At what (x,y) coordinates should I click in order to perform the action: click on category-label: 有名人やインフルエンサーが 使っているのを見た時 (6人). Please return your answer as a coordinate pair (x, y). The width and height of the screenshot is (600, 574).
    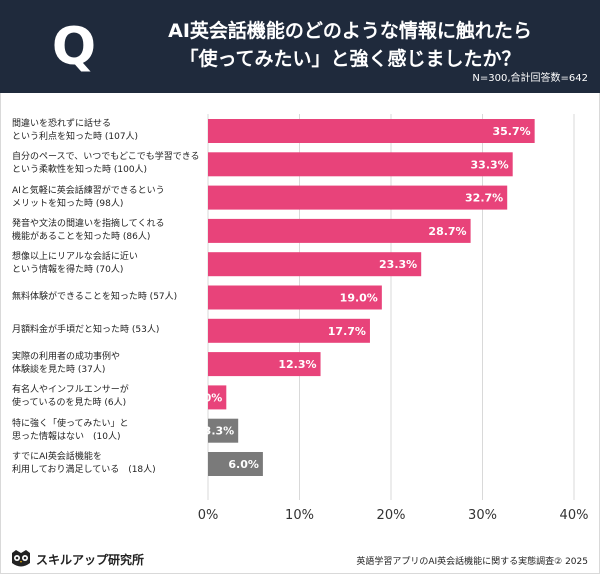
    Looking at the image, I should click on (109, 397).